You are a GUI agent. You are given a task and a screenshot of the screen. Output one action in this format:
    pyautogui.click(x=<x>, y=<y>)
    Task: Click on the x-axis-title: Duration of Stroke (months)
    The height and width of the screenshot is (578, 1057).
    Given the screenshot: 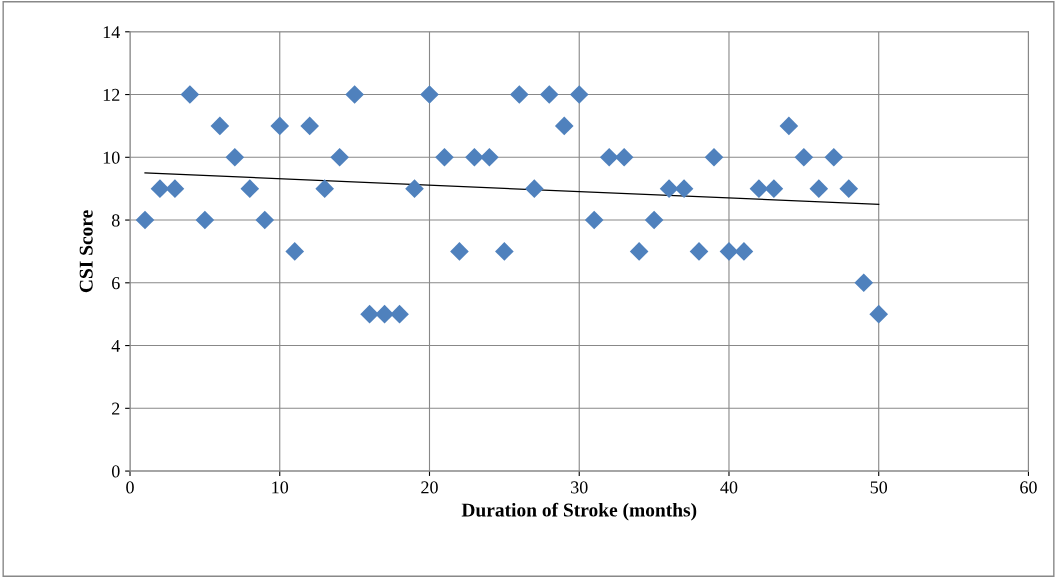 What is the action you would take?
    pyautogui.click(x=579, y=511)
    